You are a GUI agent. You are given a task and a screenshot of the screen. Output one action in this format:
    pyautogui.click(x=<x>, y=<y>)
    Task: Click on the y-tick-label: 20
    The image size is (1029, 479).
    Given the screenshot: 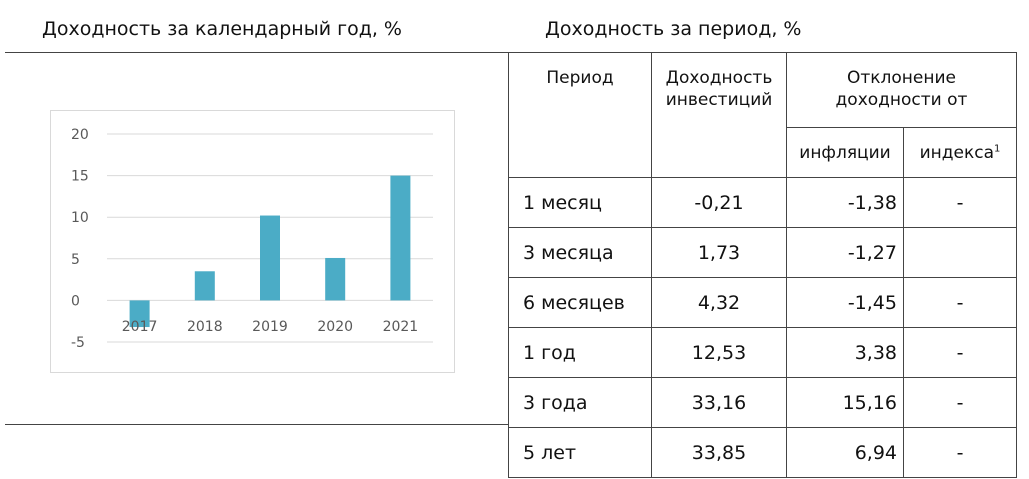 What is the action you would take?
    pyautogui.click(x=80, y=135)
    